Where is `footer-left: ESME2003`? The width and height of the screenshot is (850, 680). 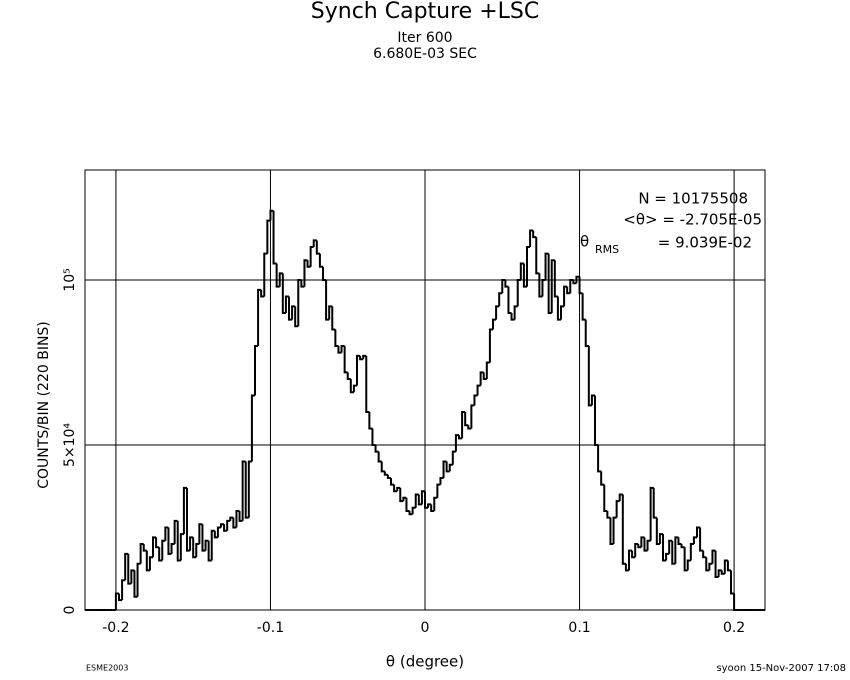
footer-left: ESME2003 is located at coordinates (107, 668).